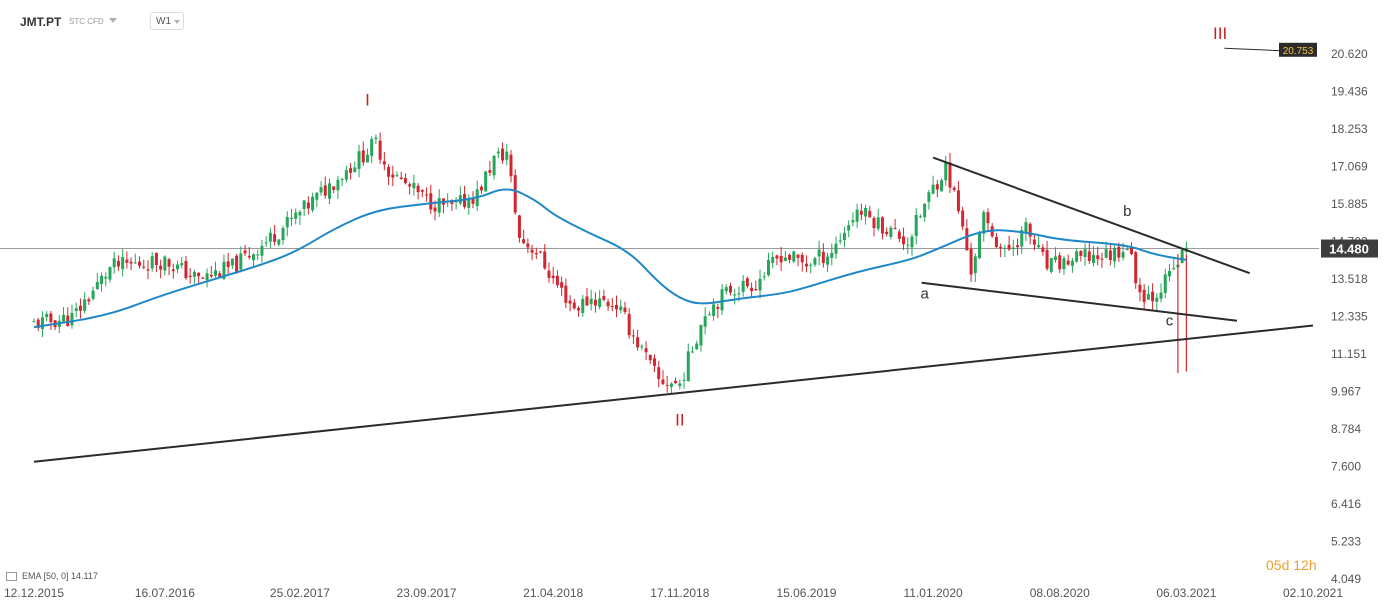 This screenshot has width=1388, height=610. What do you see at coordinates (113, 20) in the screenshot?
I see `chevron-down-icon` at bounding box center [113, 20].